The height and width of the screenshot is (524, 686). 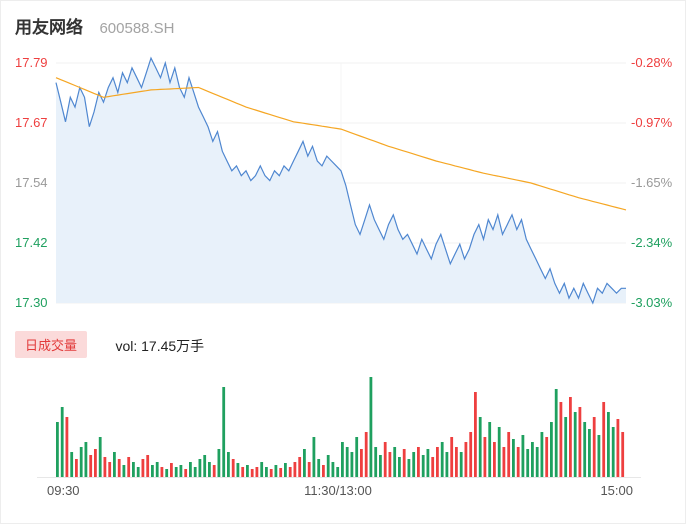 What do you see at coordinates (160, 345) in the screenshot?
I see `volume-total-label: vol: 17.45万手` at bounding box center [160, 345].